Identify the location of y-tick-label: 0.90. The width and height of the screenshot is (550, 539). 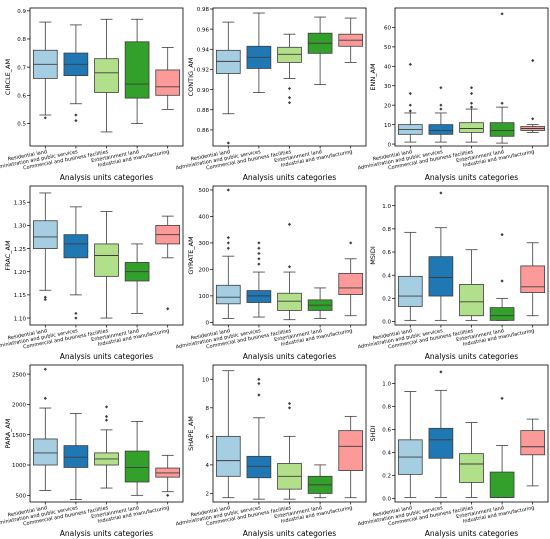
(203, 91).